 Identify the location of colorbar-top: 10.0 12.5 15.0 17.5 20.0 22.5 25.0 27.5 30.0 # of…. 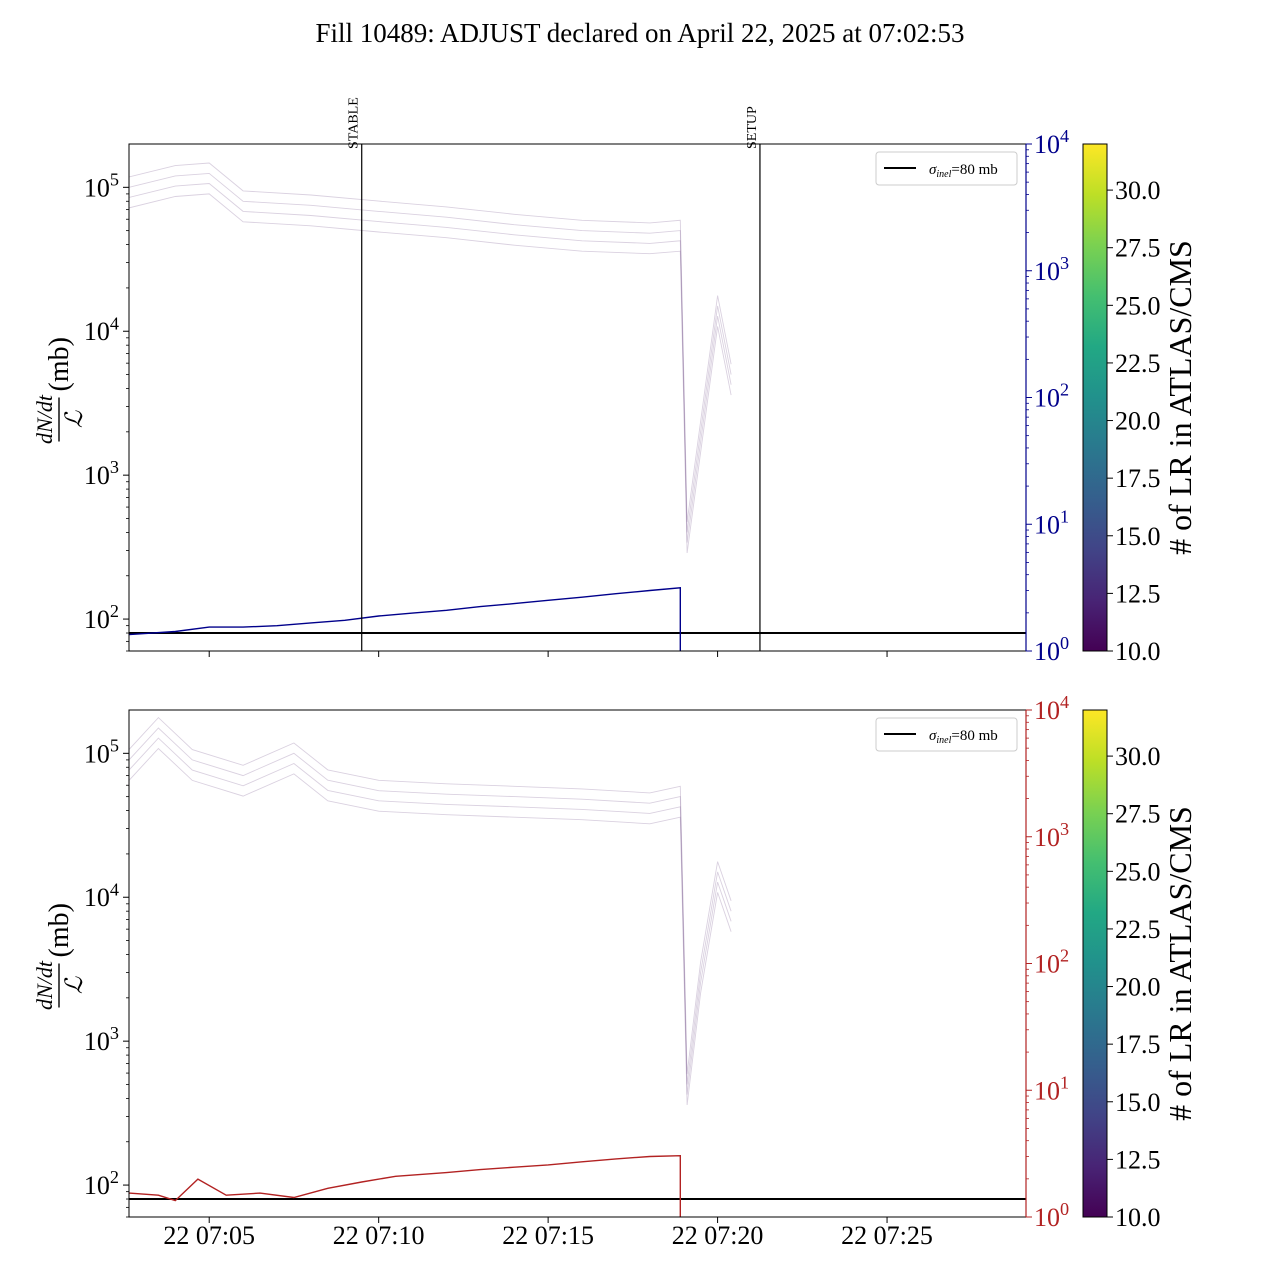
(1140, 404).